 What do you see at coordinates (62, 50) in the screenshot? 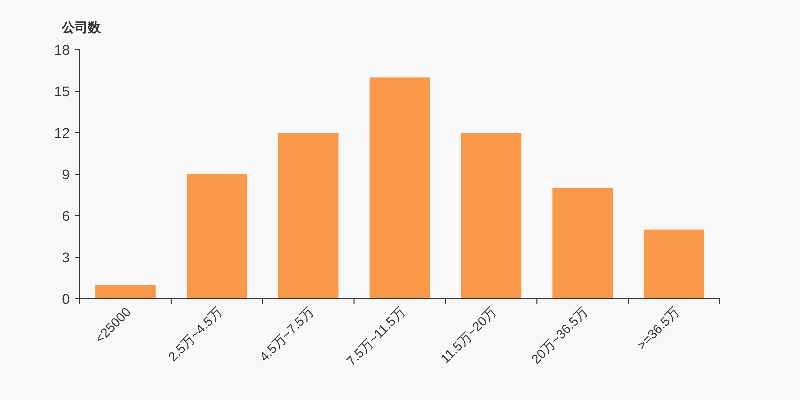
I see `y-tick-label: 18` at bounding box center [62, 50].